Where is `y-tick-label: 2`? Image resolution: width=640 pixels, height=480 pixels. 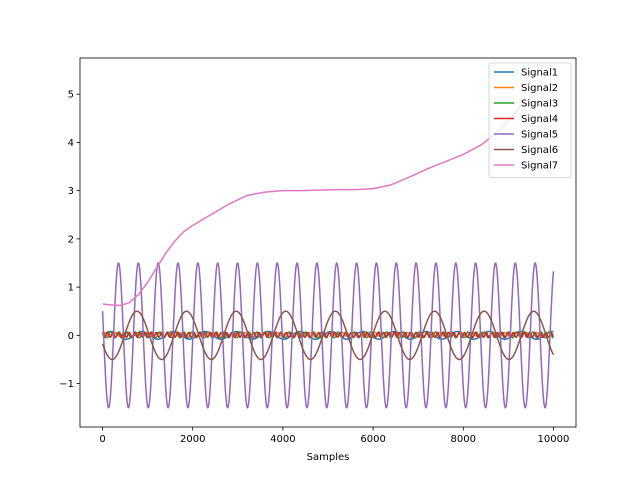 y-tick-label: 2 is located at coordinates (71, 239).